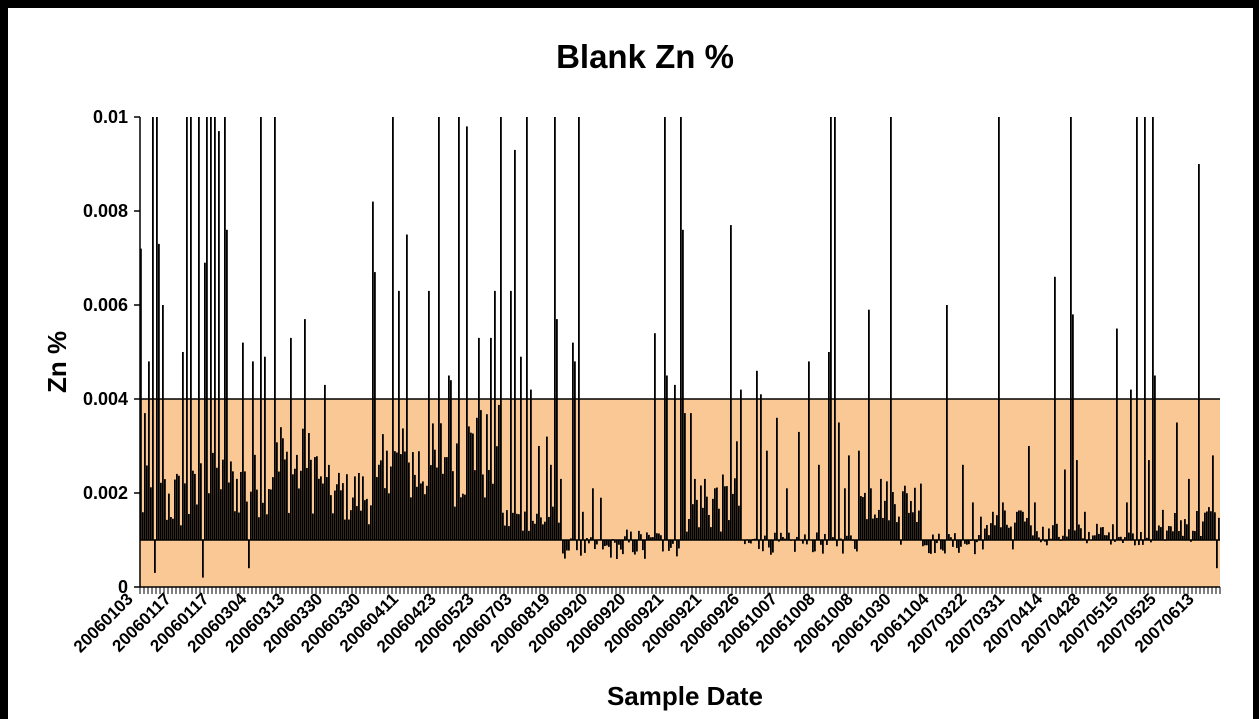 The height and width of the screenshot is (719, 1259). Describe the element at coordinates (645, 56) in the screenshot. I see `chart-title: Blank Zn %` at that location.